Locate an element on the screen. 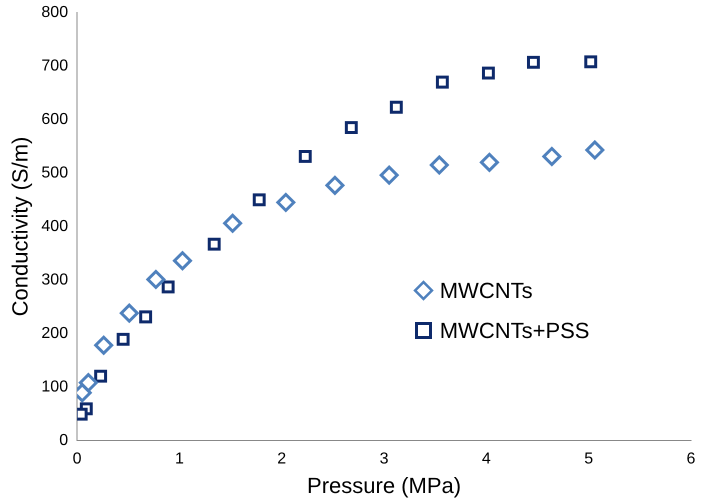 The image size is (702, 504). y-tick-label: 600 is located at coordinates (54, 119).